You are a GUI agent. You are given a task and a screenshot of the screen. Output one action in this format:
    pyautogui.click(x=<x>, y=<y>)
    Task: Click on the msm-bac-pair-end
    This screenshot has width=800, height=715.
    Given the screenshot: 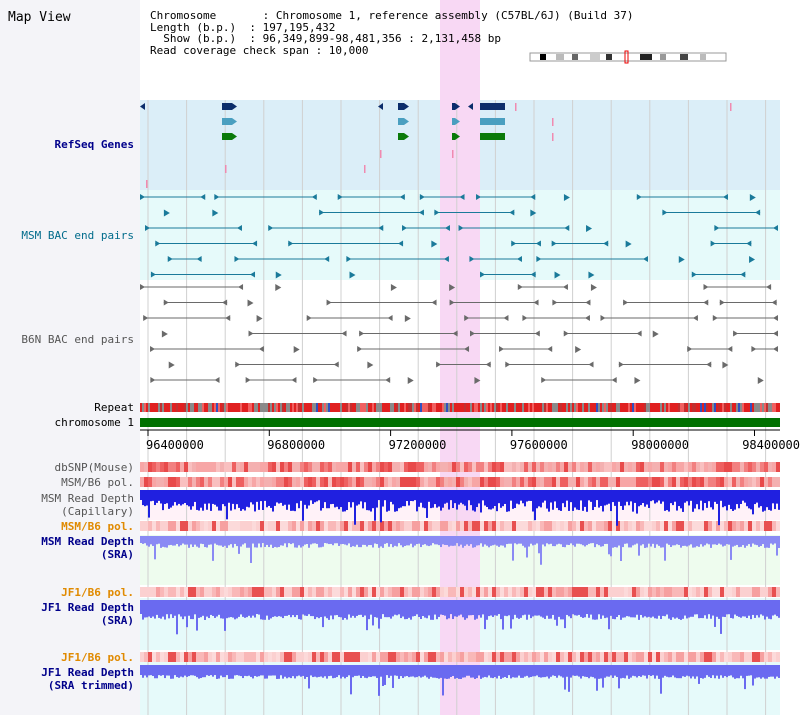 What is the action you would take?
    pyautogui.click(x=725, y=197)
    